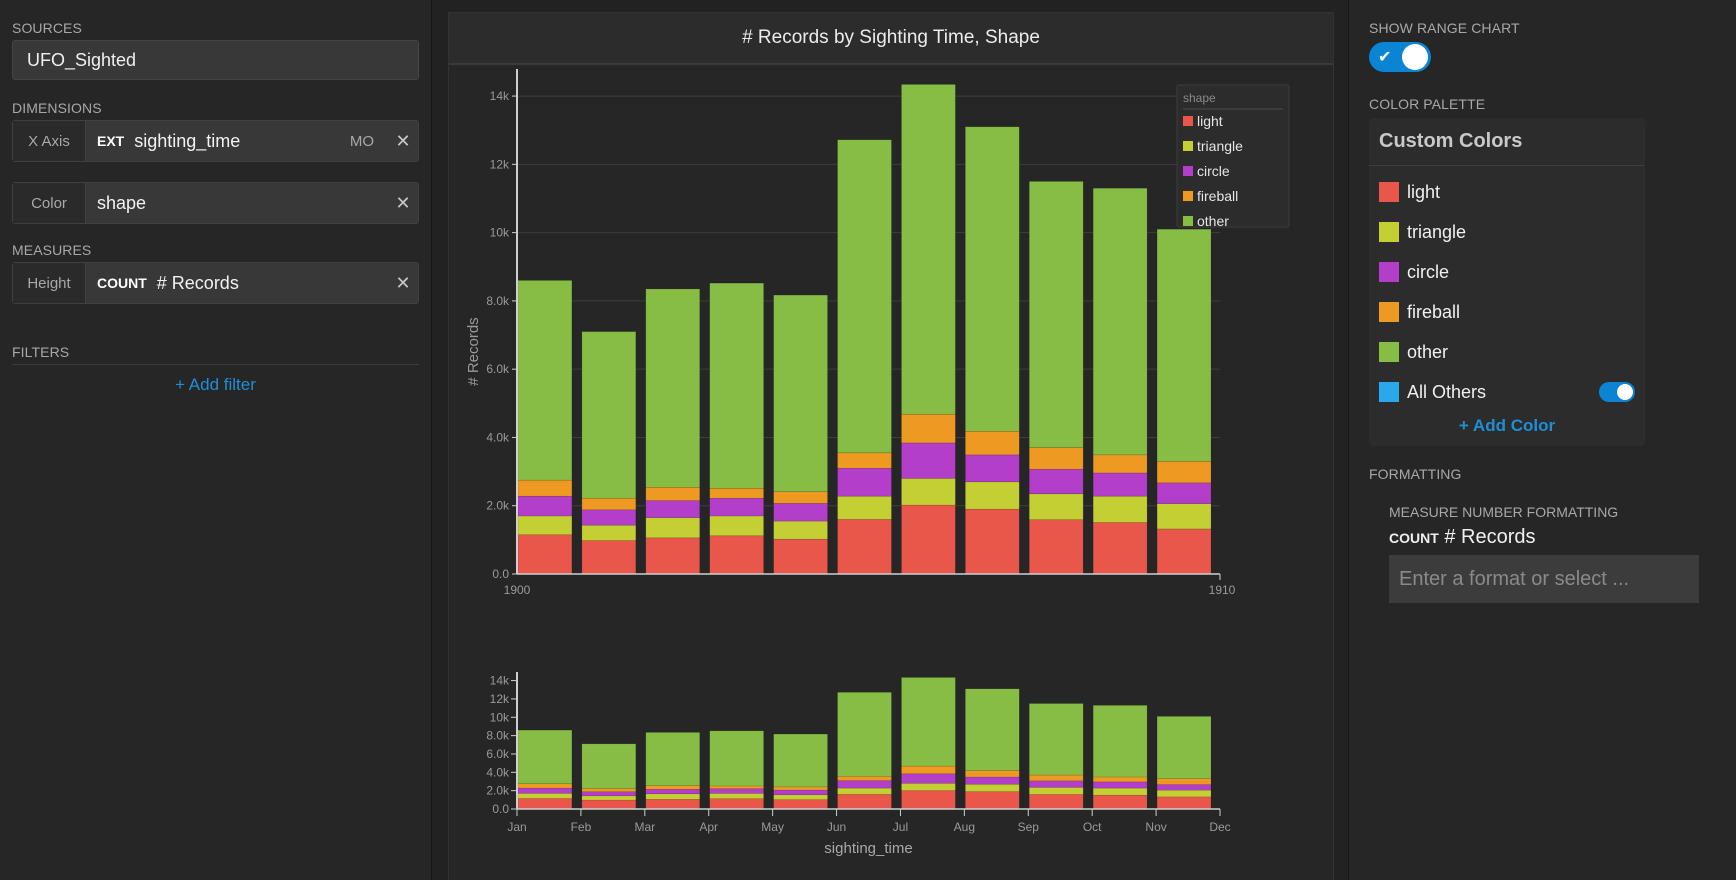 The width and height of the screenshot is (1736, 880). Describe the element at coordinates (1507, 232) in the screenshot. I see `palette-item-triangle: triangle` at that location.